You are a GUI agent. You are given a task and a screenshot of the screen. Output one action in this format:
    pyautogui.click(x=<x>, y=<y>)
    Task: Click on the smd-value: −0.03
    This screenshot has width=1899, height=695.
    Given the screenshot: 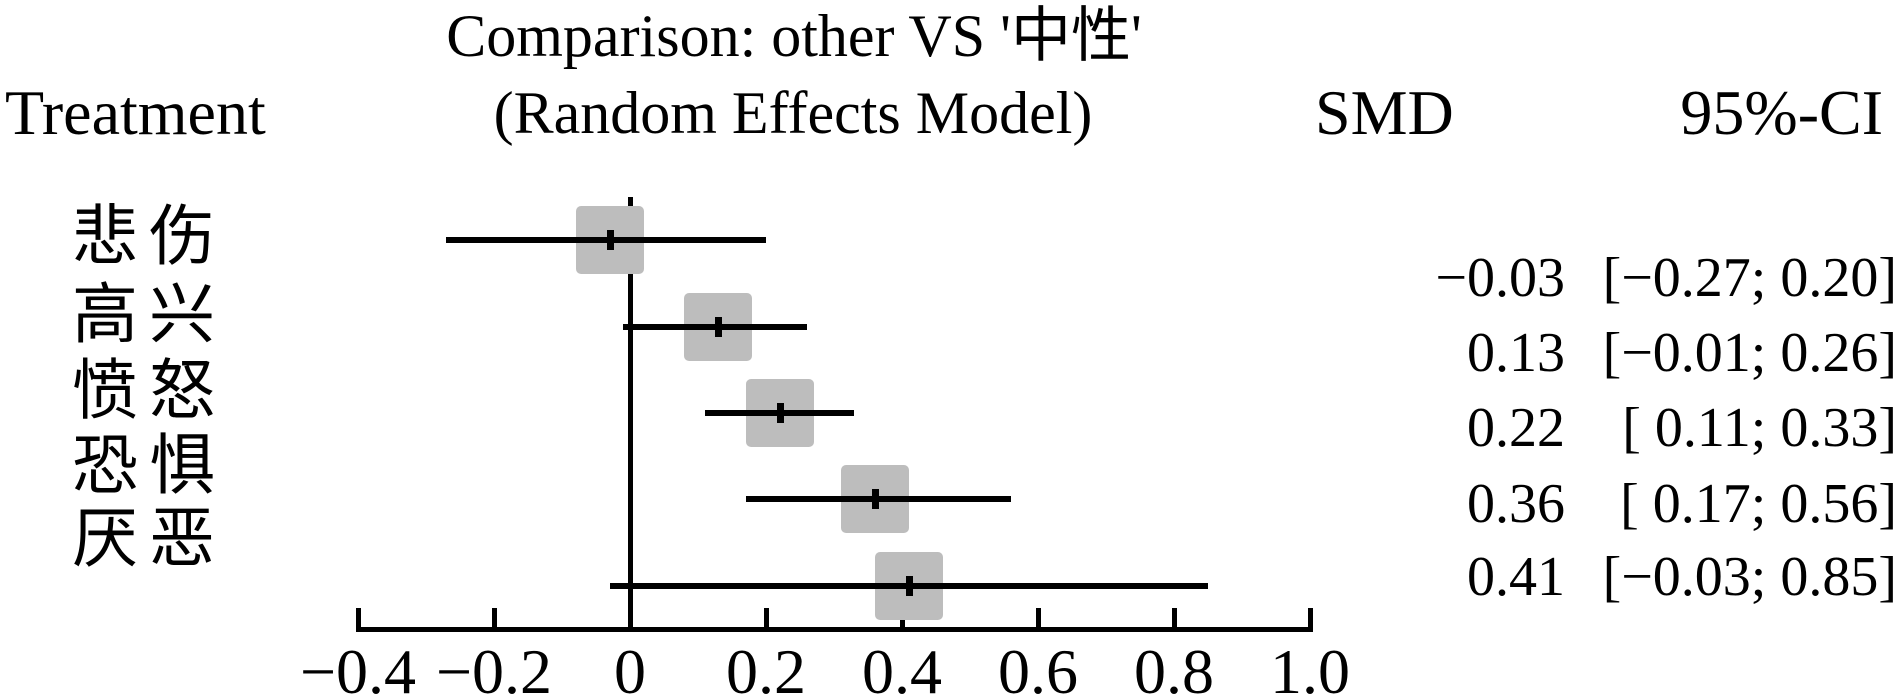 What is the action you would take?
    pyautogui.click(x=1500, y=278)
    